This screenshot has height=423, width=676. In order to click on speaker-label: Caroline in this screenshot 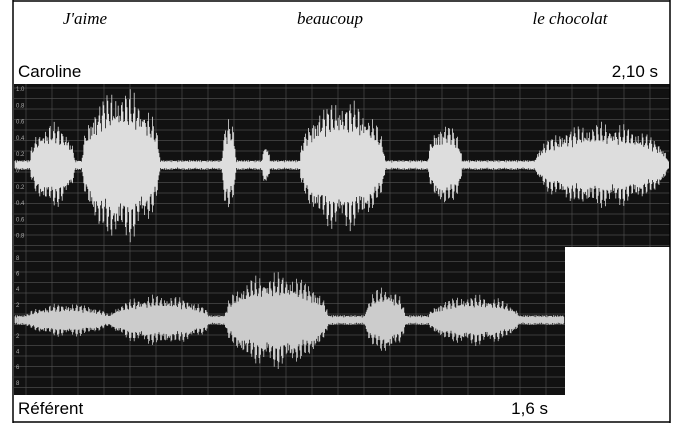, I will do `click(49, 71)`.